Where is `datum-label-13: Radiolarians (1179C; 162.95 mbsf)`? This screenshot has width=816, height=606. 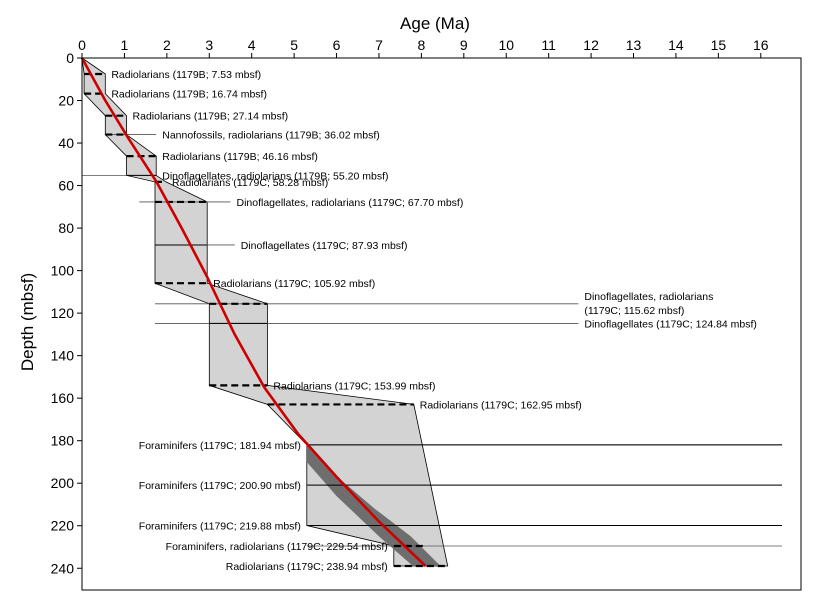 datum-label-13: Radiolarians (1179C; 162.95 mbsf) is located at coordinates (501, 405).